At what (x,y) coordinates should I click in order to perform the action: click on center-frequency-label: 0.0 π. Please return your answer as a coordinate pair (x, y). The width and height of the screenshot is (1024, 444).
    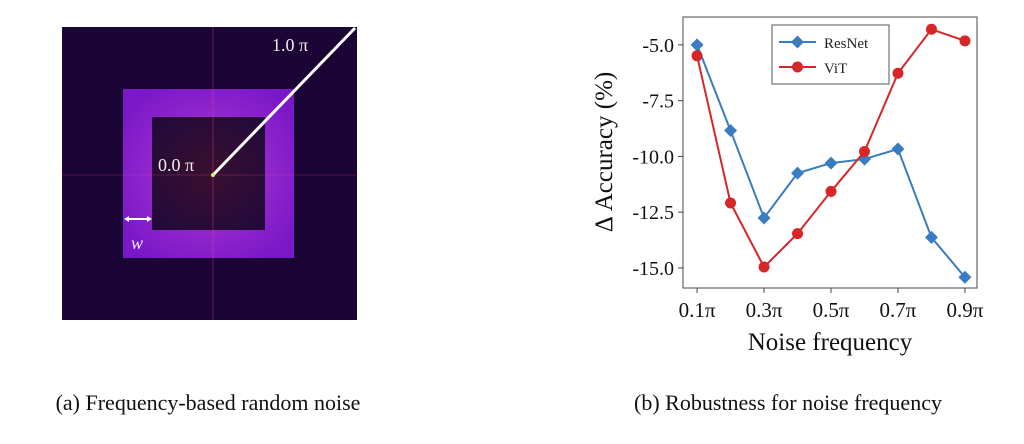
    Looking at the image, I should click on (176, 165).